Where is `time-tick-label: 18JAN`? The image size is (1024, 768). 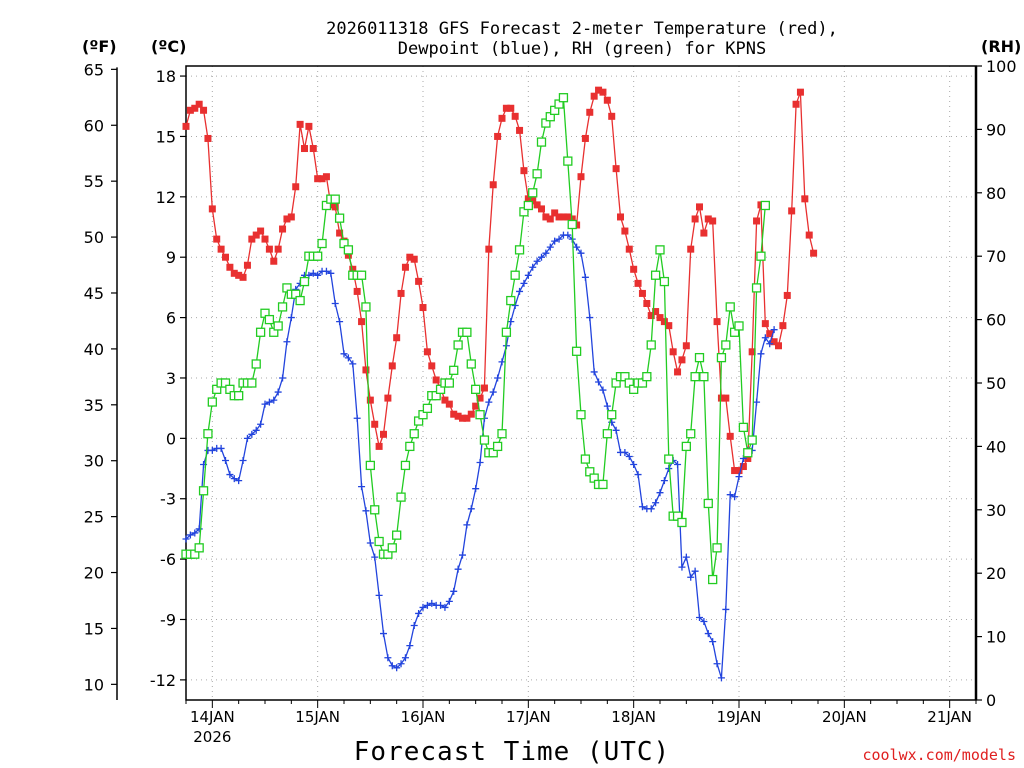 time-tick-label: 18JAN is located at coordinates (633, 717).